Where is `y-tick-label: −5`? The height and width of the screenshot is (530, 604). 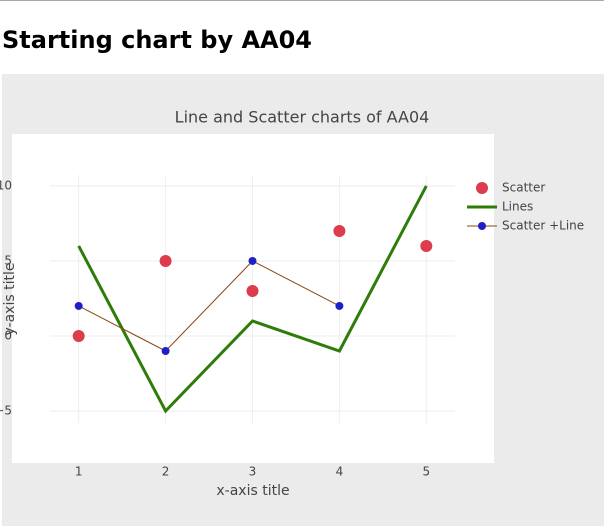 y-tick-label: −5 is located at coordinates (6, 410).